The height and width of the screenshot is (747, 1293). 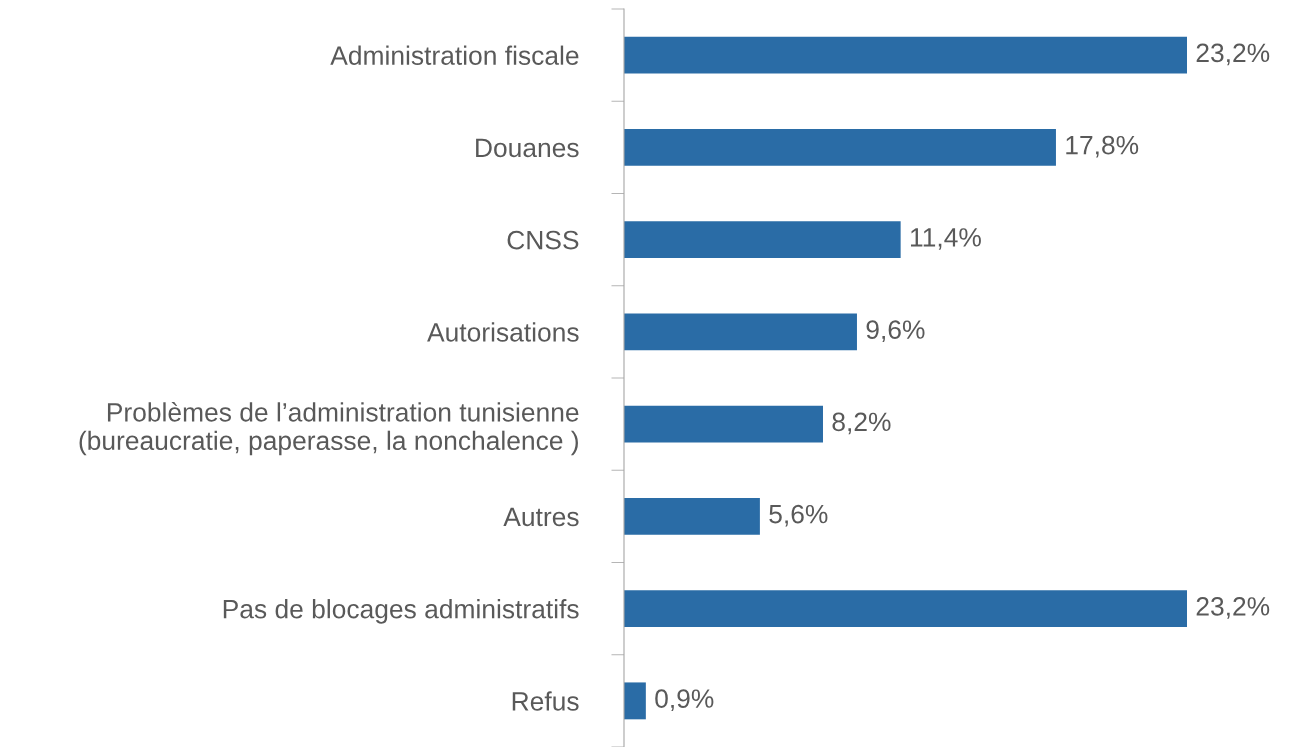 I want to click on y-tick-label: Problèmes de l’administration tunisienne (bureaucratie, paperasse, la nonchalence ), so click(x=329, y=428).